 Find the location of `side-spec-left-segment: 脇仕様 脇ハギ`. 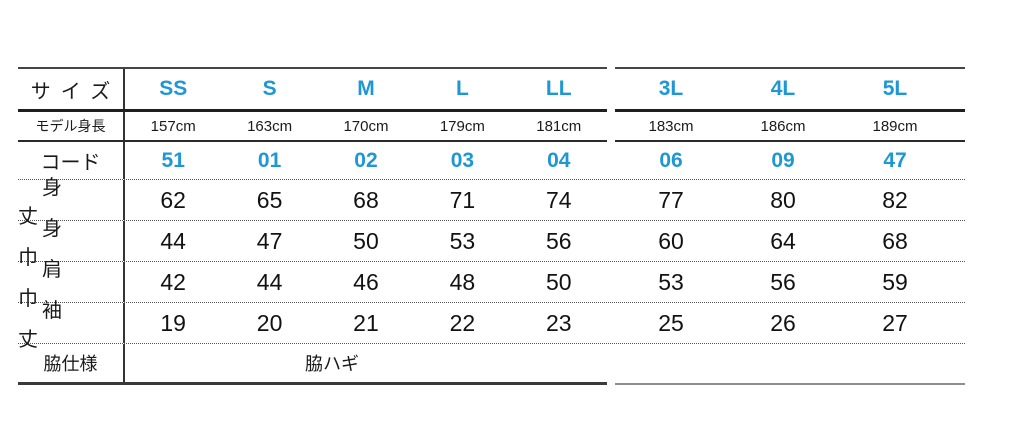

side-spec-left-segment: 脇仕様 脇ハギ is located at coordinates (312, 364).